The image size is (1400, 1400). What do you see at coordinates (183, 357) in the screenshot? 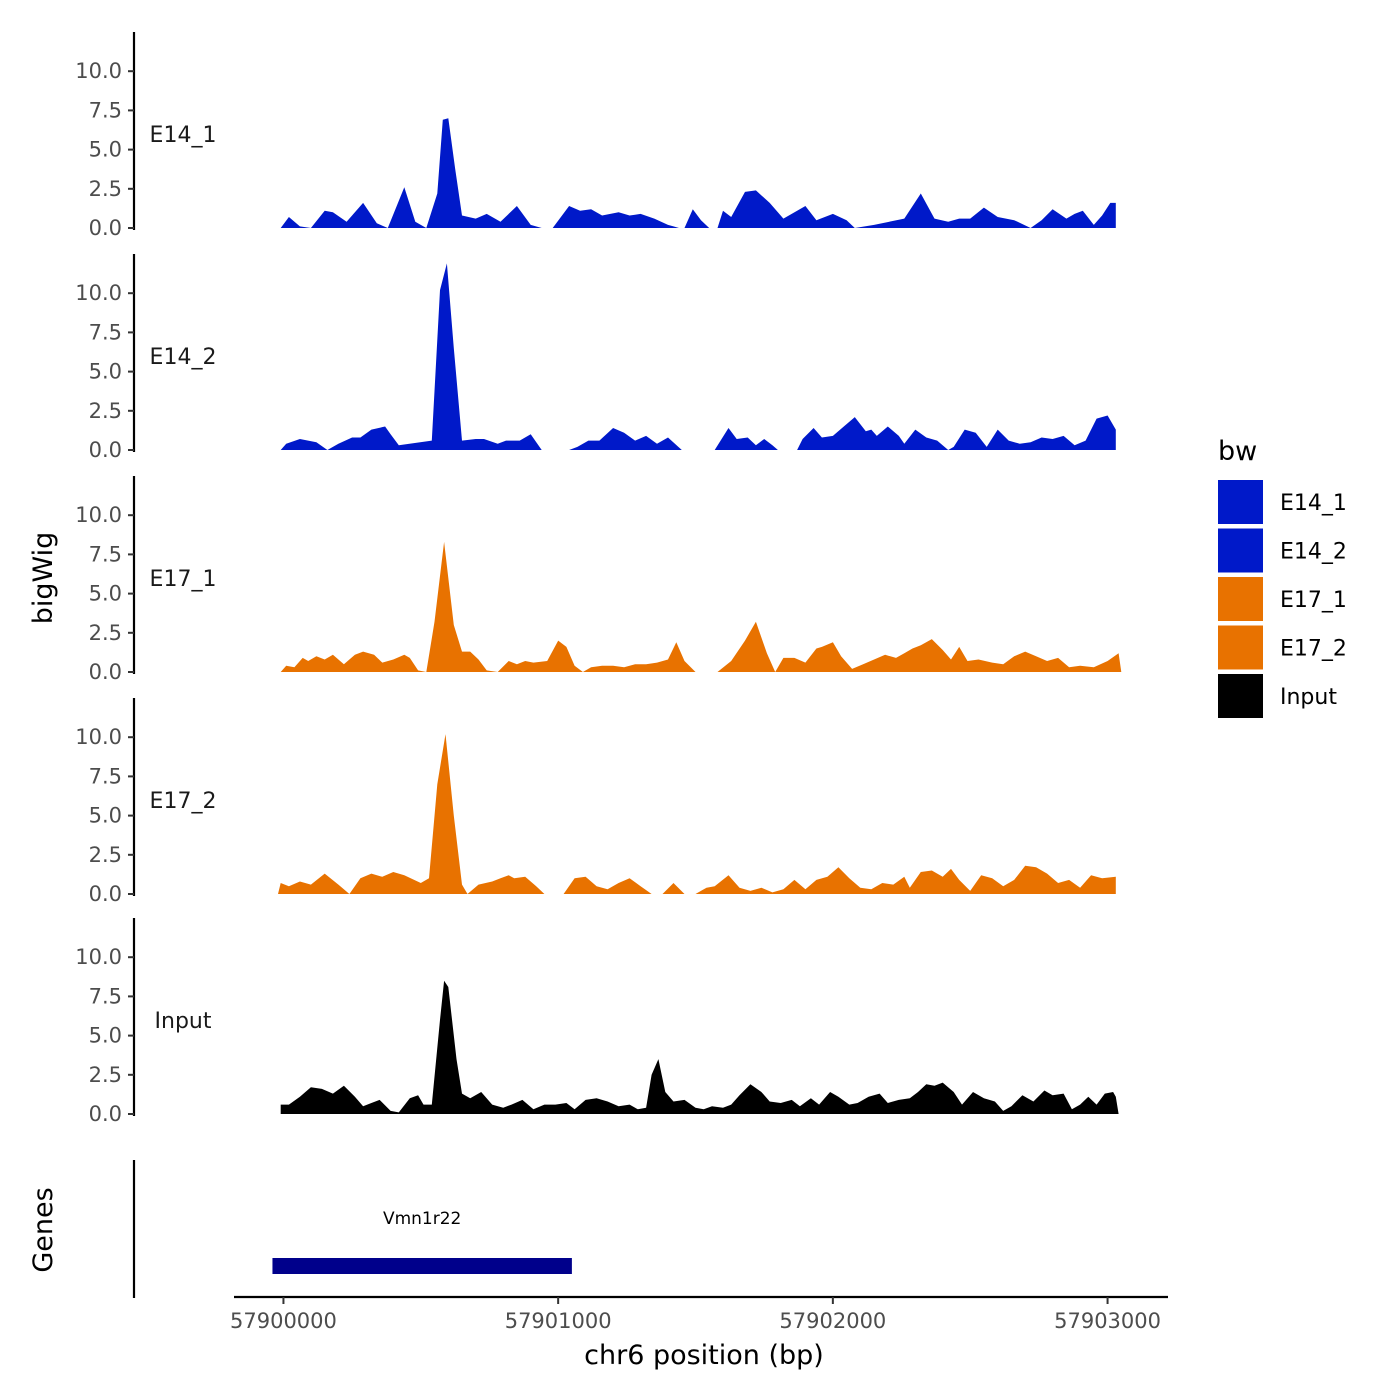
I see `track-label: E14_2` at bounding box center [183, 357].